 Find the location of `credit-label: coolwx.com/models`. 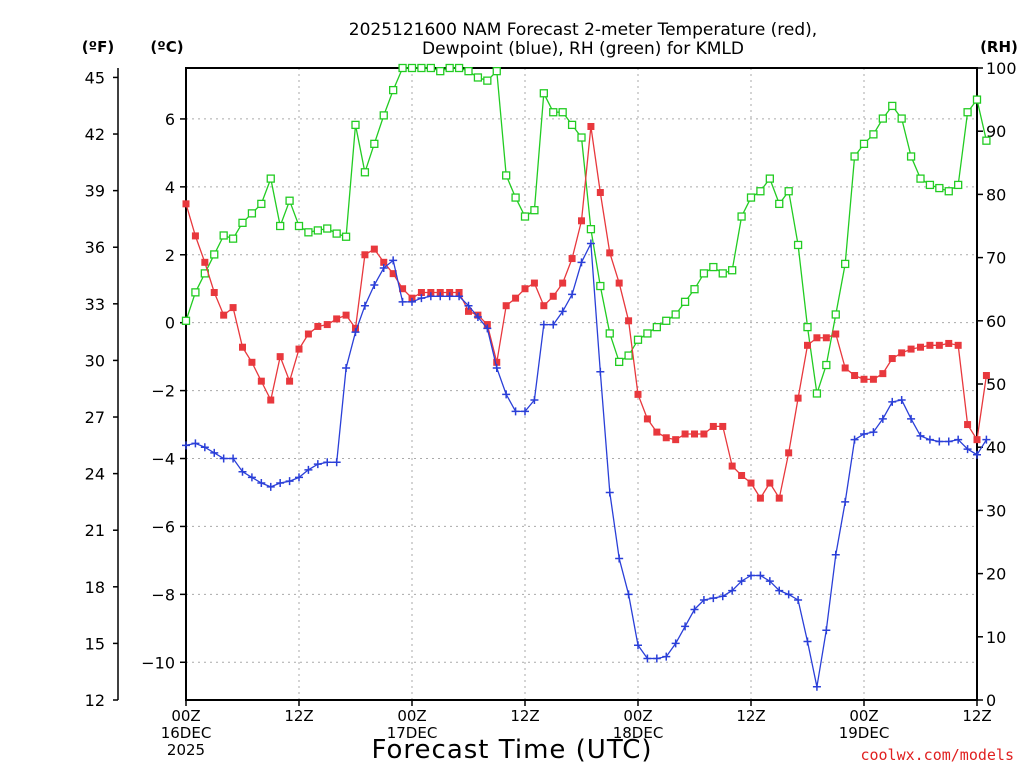

credit-label: coolwx.com/models is located at coordinates (937, 755).